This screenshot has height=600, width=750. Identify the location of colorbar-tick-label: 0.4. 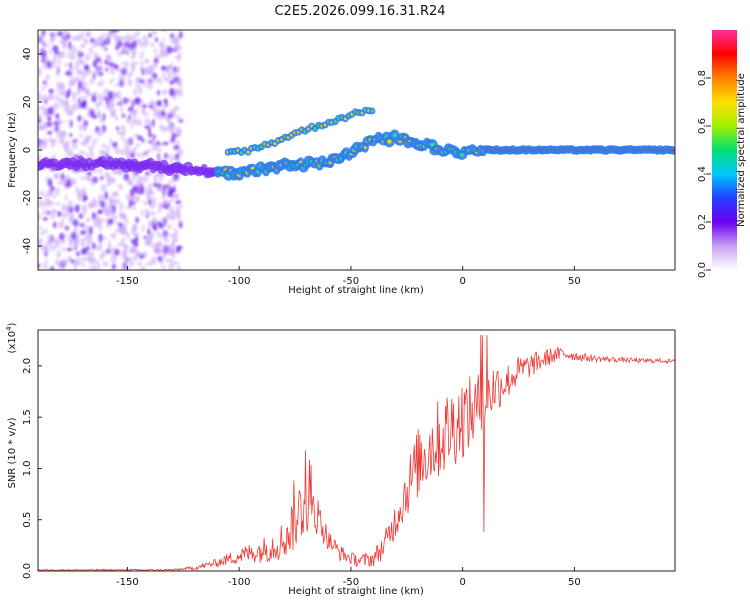
(702, 174).